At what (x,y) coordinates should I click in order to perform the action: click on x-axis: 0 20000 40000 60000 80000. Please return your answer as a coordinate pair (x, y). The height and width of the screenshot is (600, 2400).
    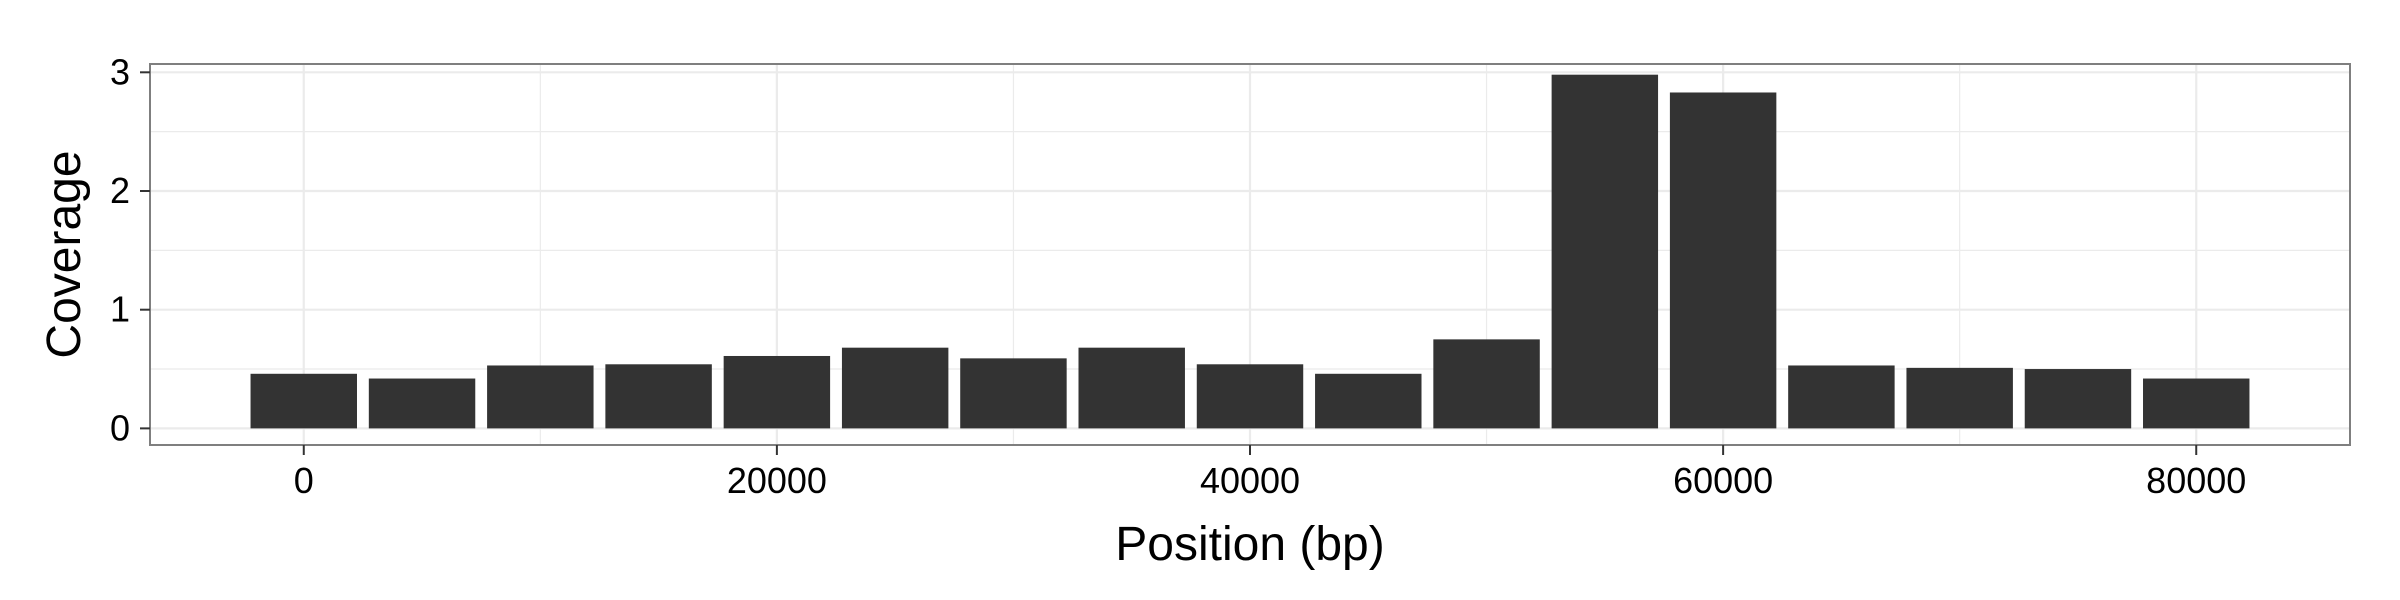
    Looking at the image, I should click on (1270, 473).